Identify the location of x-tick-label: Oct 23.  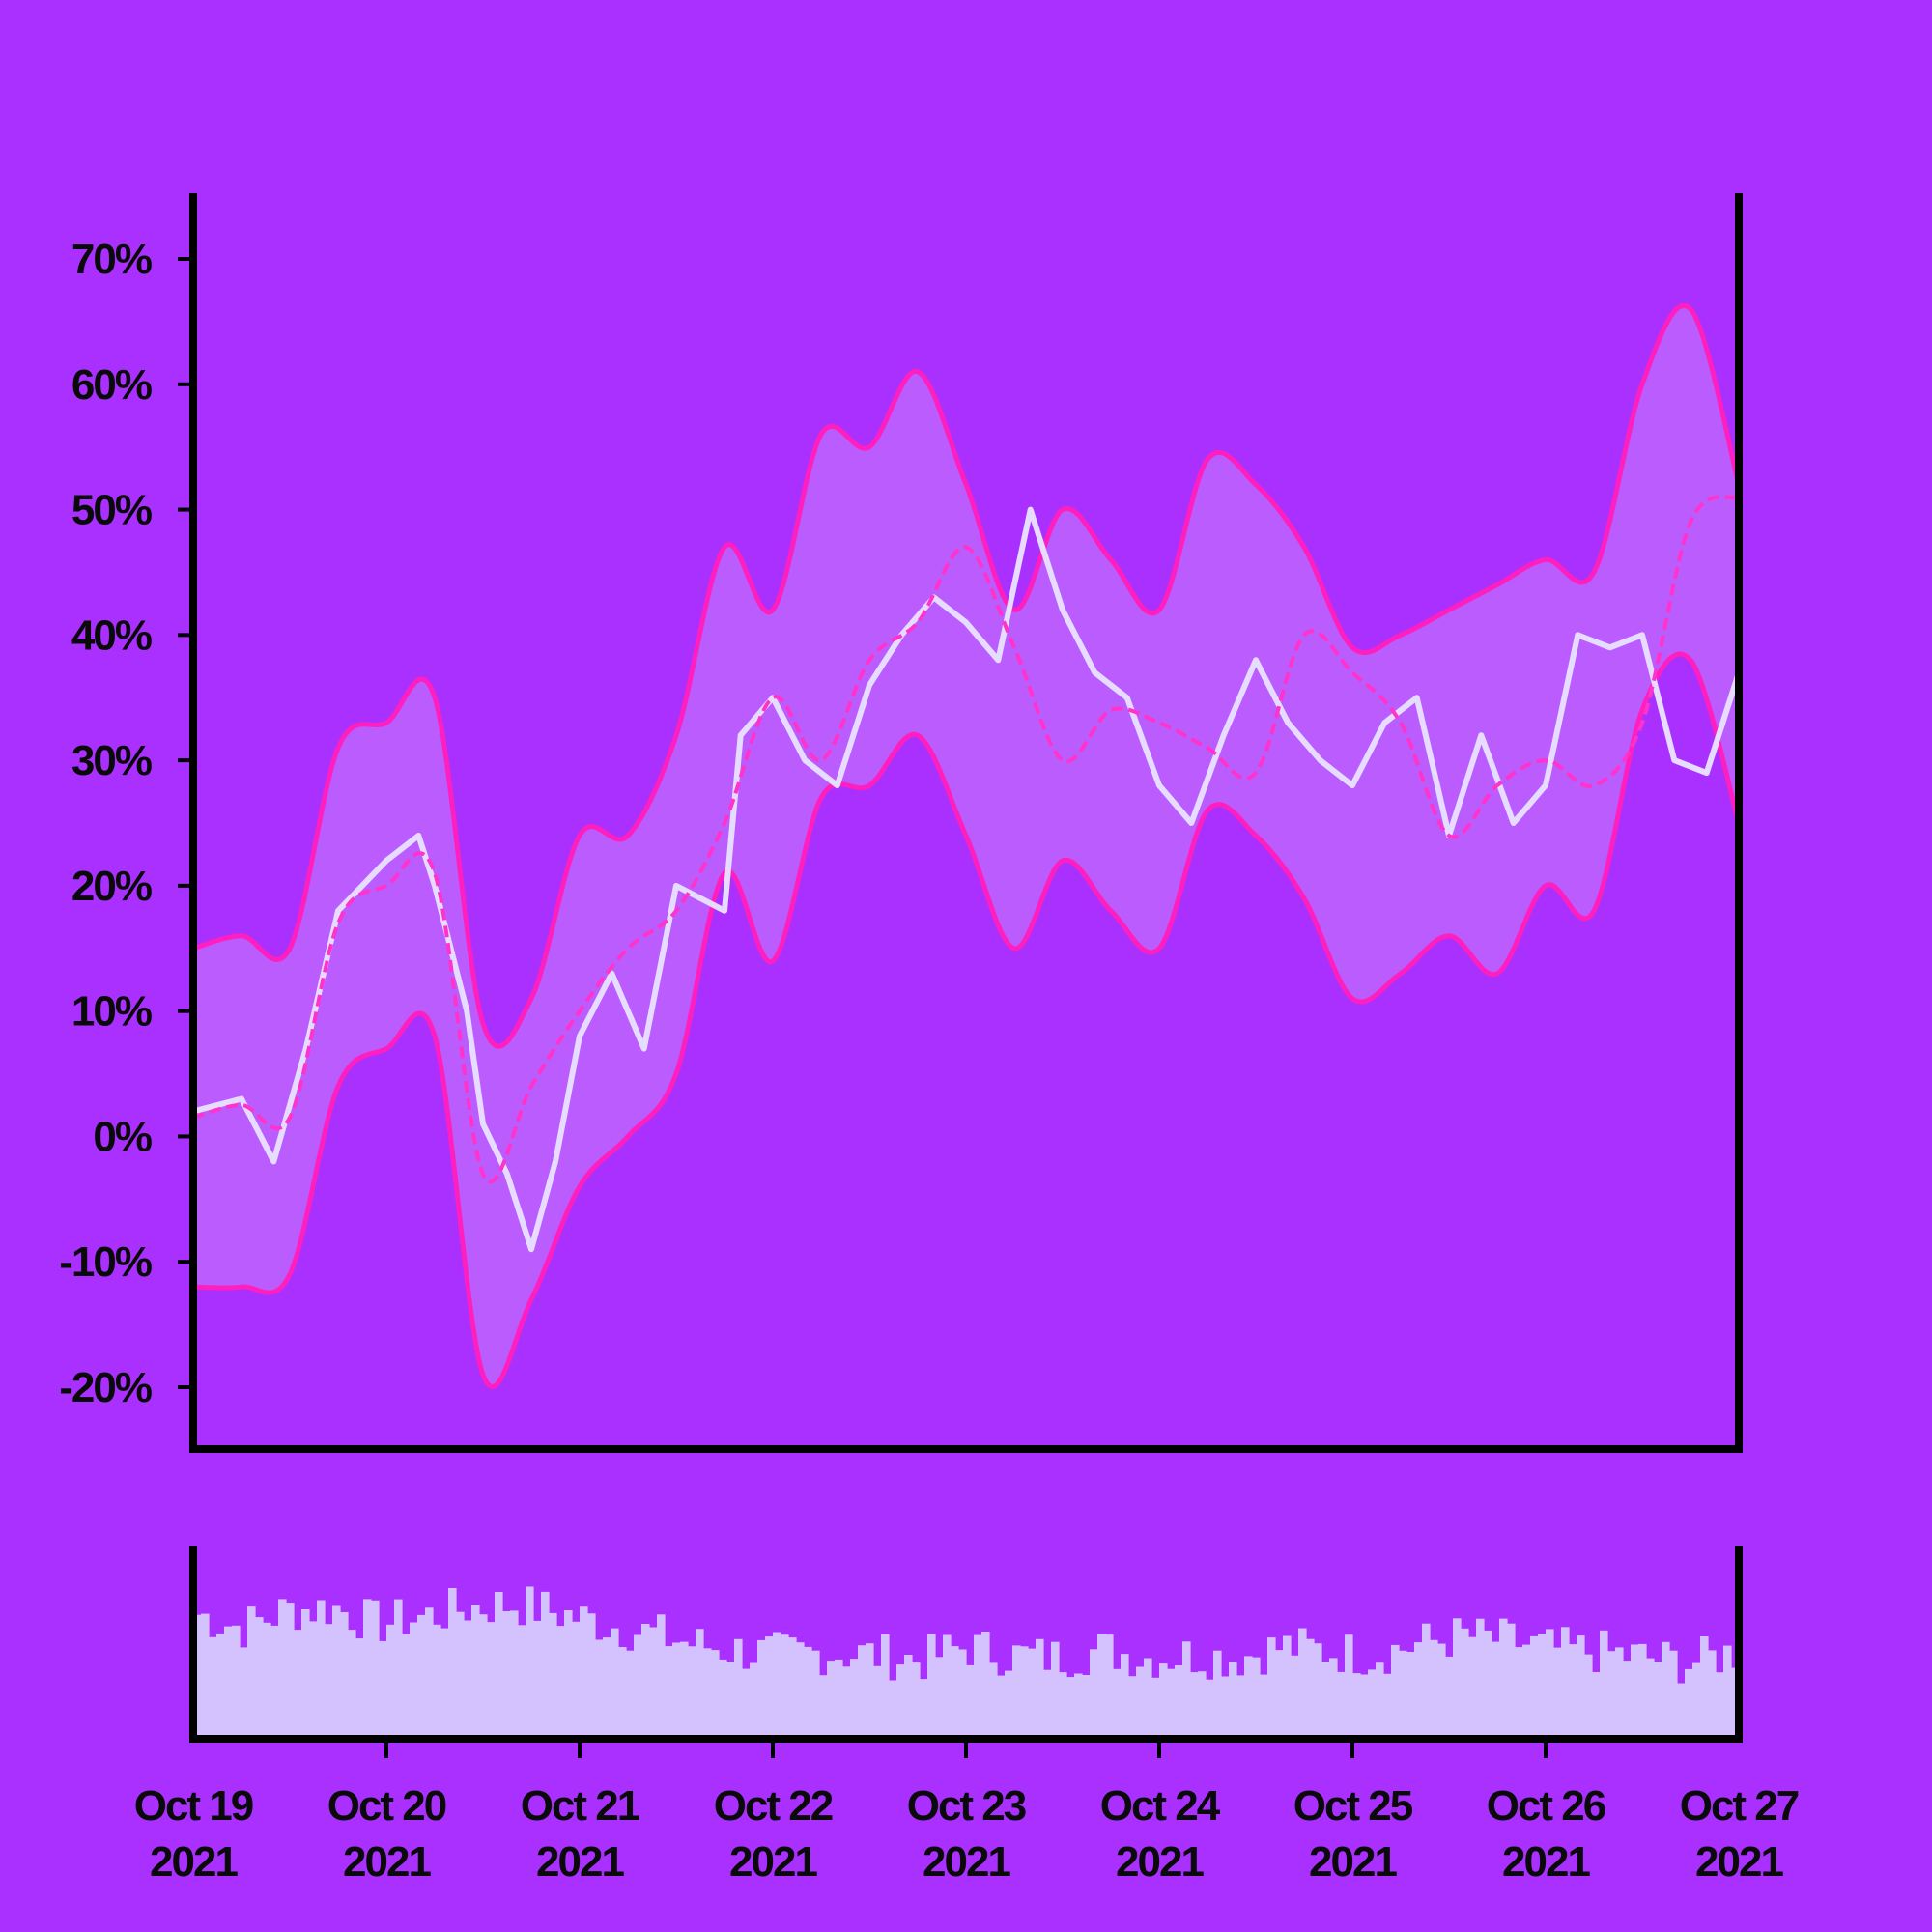
(966, 1806).